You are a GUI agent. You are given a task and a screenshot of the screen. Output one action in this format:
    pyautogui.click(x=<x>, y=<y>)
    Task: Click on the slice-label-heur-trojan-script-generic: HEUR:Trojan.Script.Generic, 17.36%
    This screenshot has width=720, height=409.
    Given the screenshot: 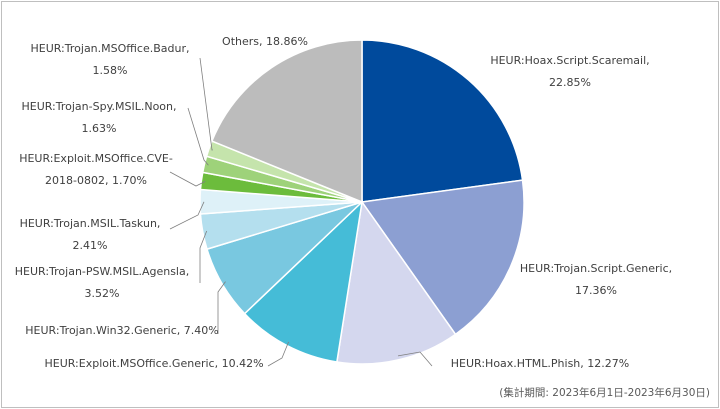 What is the action you would take?
    pyautogui.click(x=596, y=279)
    